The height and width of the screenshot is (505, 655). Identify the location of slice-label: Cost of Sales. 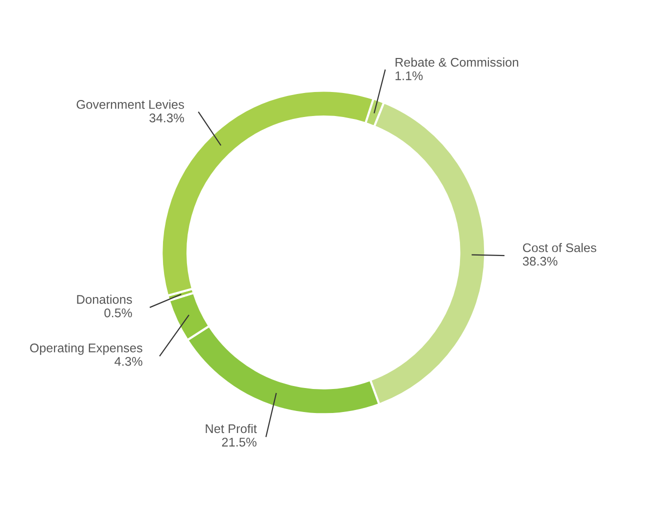
(559, 247).